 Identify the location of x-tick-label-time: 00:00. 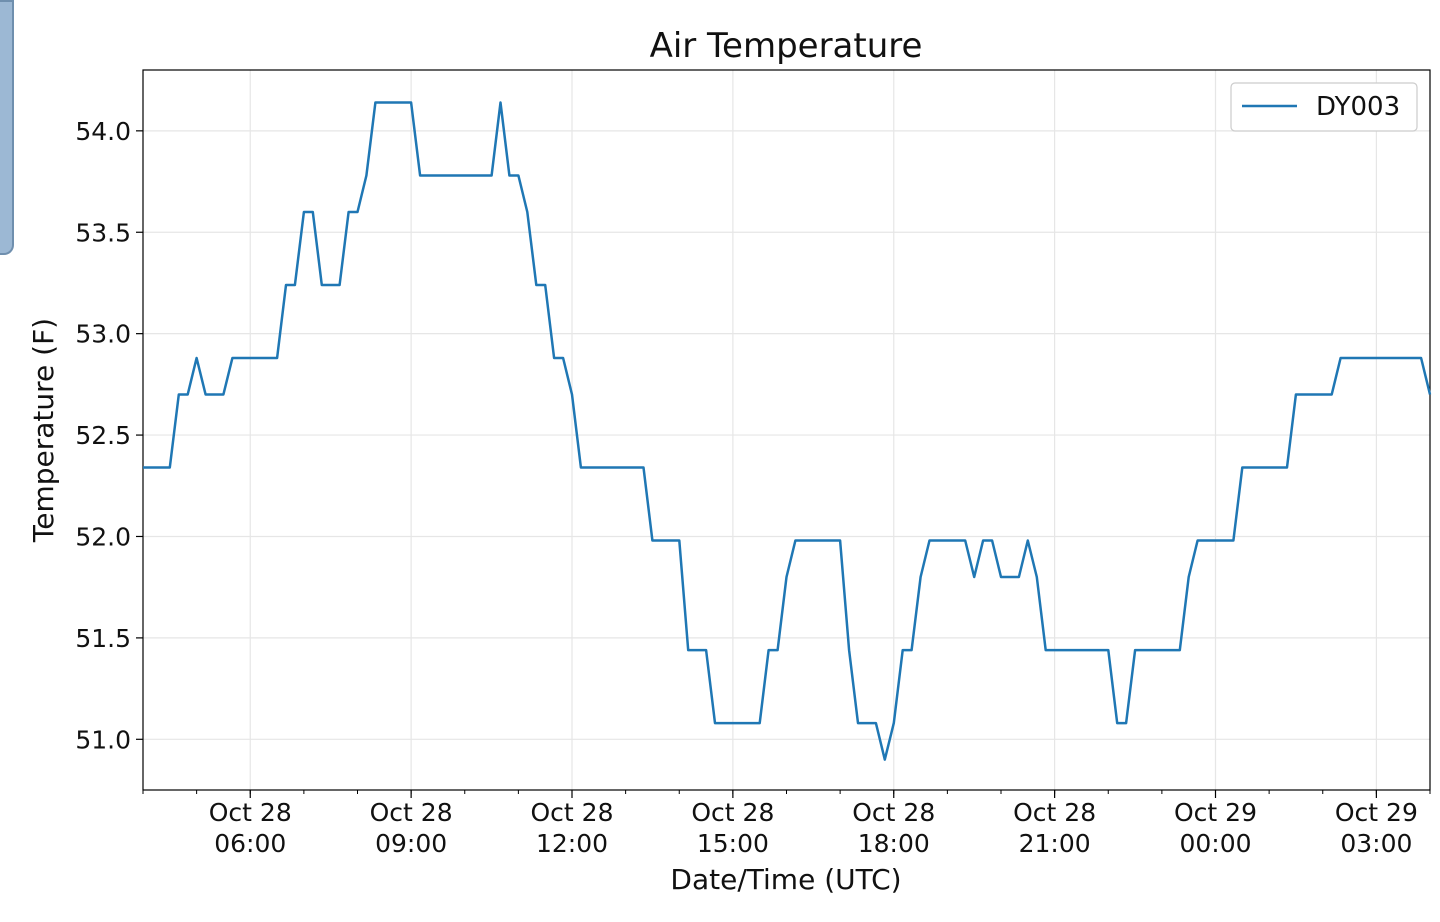
(1215, 843).